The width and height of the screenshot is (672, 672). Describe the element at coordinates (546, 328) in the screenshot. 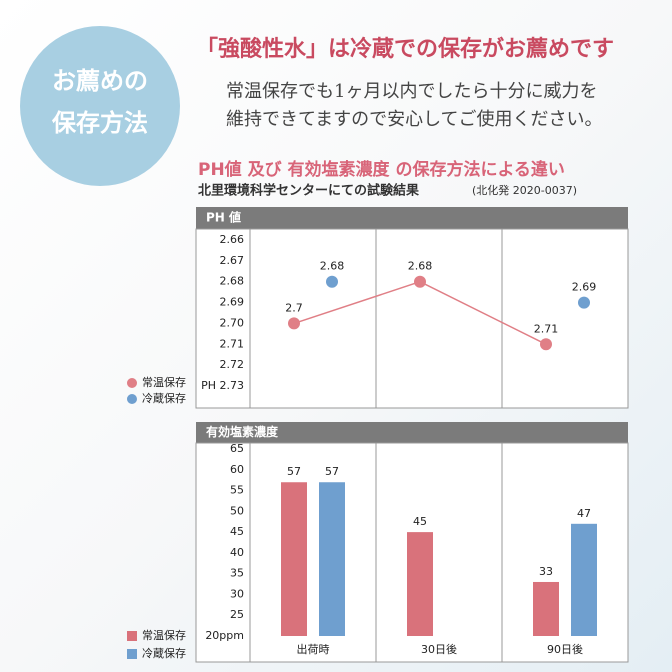

I see `data-label: 2.71` at that location.